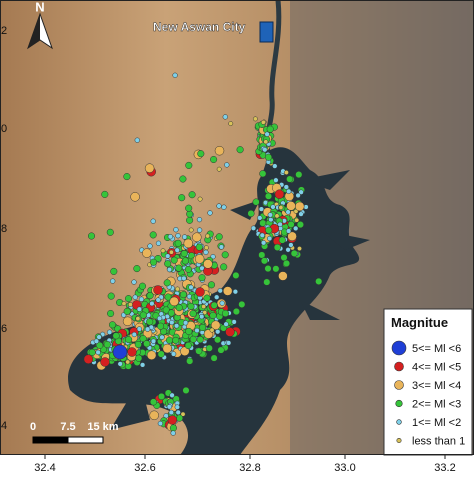 The width and height of the screenshot is (474, 479). I want to click on north-arrow: N, so click(40, 25).